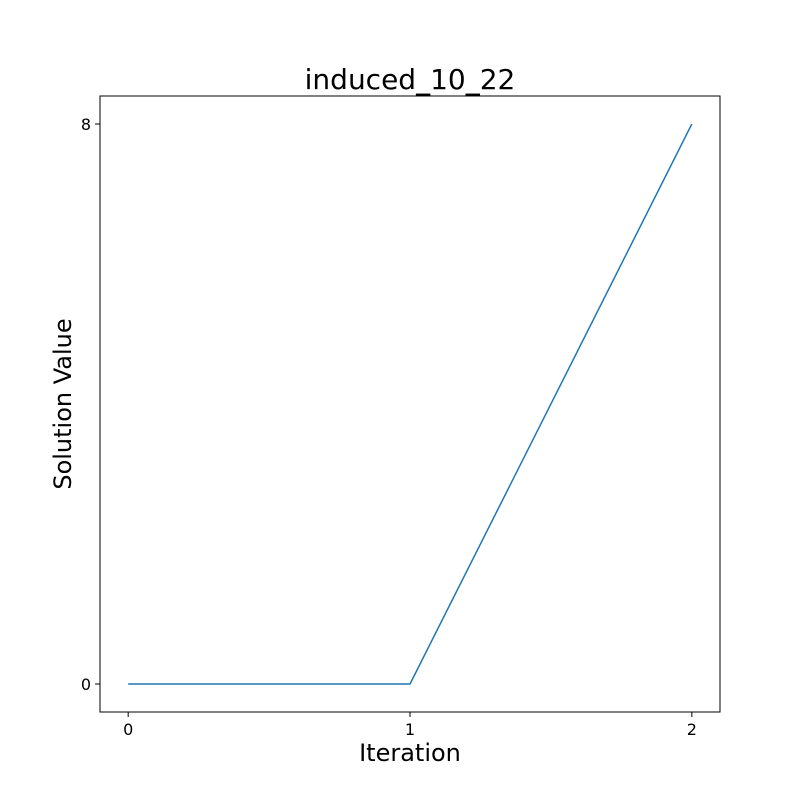 This screenshot has width=800, height=800. I want to click on x-tick-label: 0, so click(128, 729).